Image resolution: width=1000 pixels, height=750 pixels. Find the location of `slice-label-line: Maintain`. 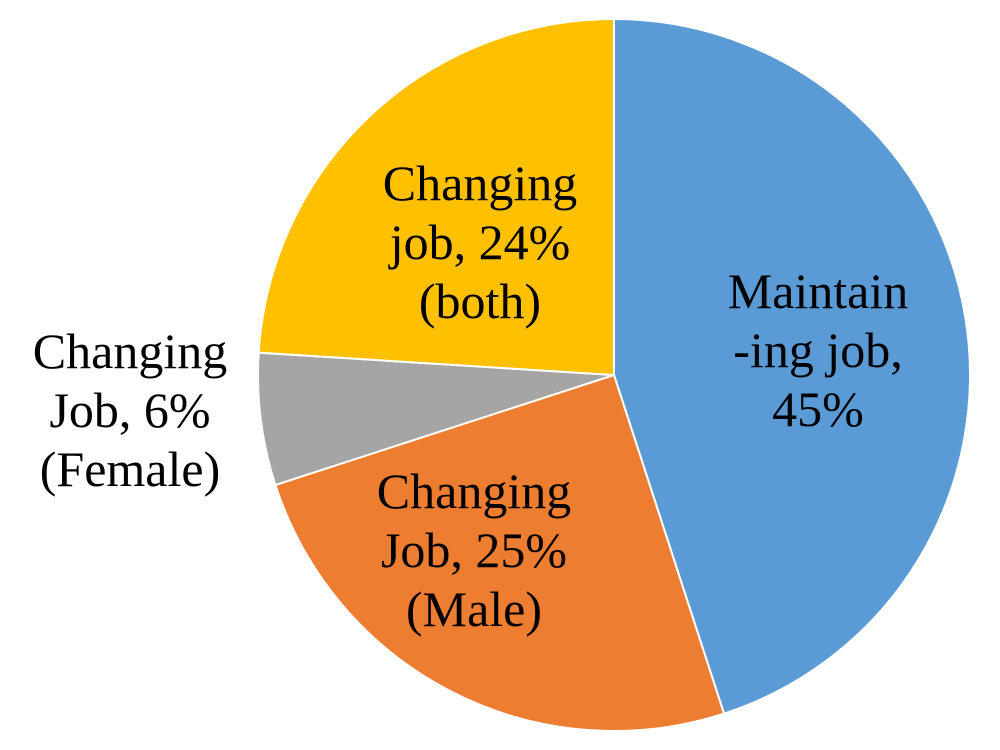

slice-label-line: Maintain is located at coordinates (818, 291).